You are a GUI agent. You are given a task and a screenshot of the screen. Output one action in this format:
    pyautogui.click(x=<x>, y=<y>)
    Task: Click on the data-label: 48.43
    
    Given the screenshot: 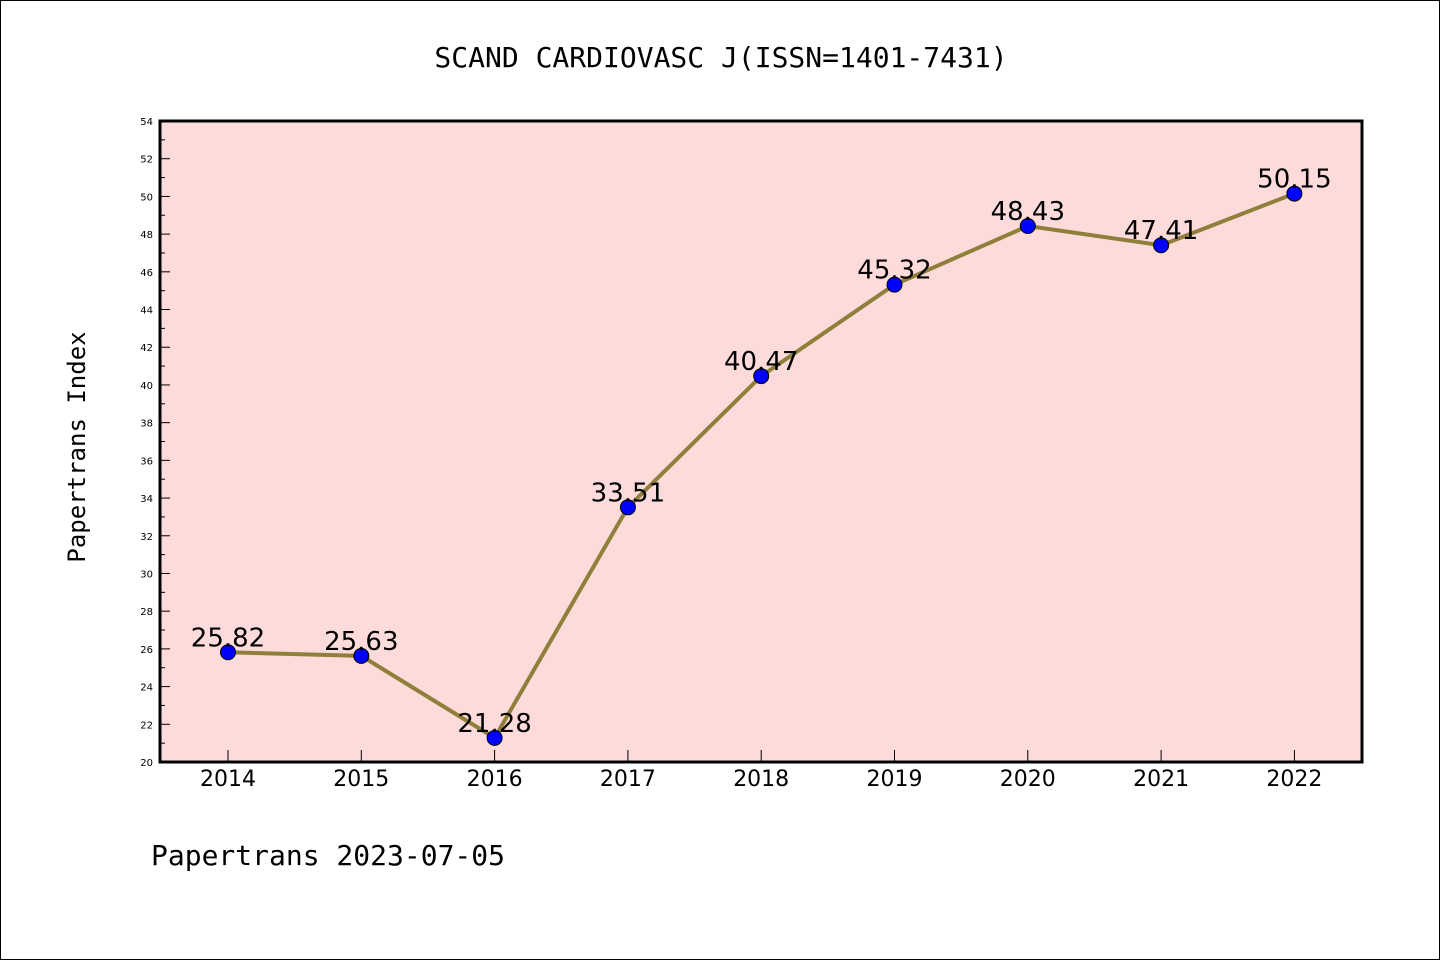 What is the action you would take?
    pyautogui.click(x=1028, y=212)
    